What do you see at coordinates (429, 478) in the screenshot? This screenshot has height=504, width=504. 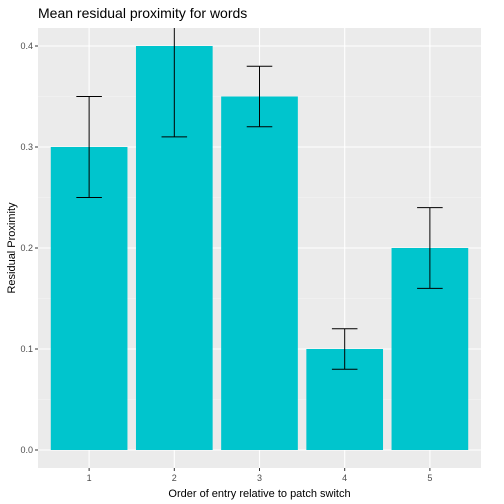 I see `x-tick-label: 5` at bounding box center [429, 478].